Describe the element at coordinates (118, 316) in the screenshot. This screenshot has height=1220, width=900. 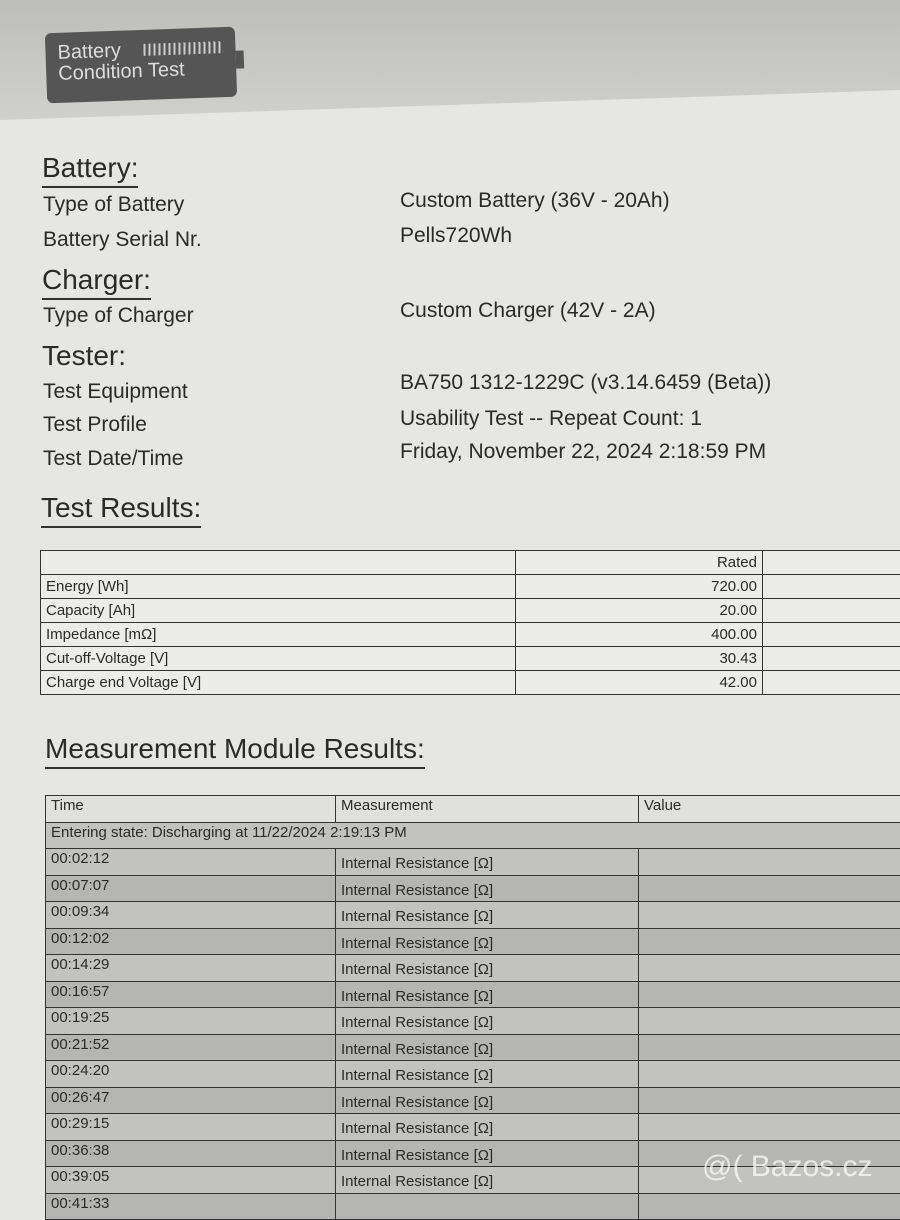
I see `charger-type-label: Type of Charger` at that location.